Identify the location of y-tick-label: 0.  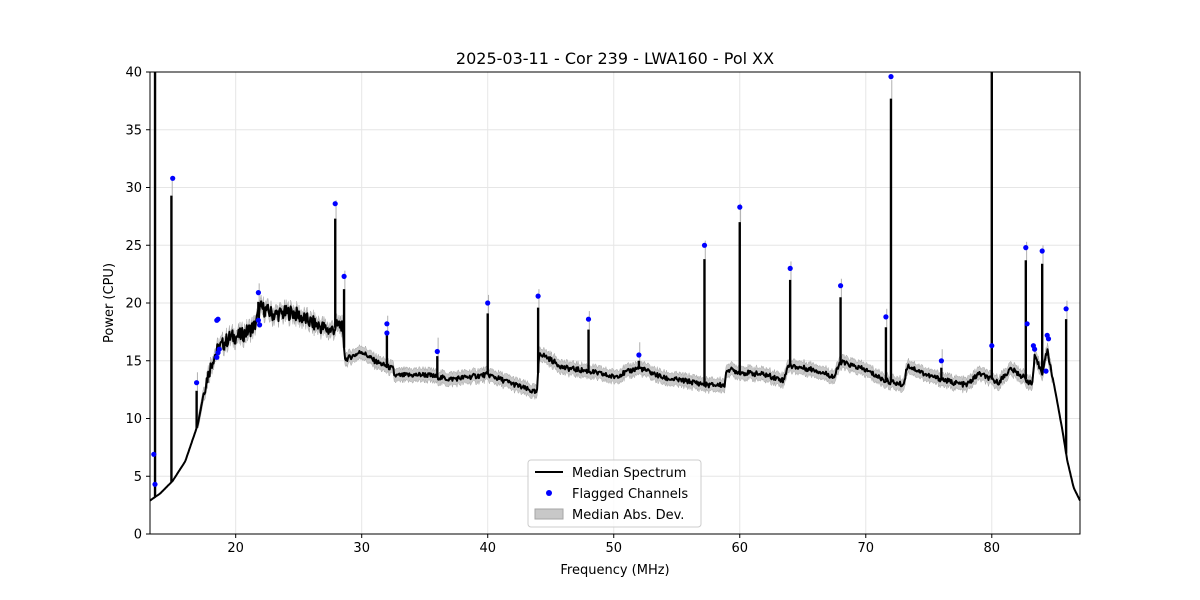
(138, 535).